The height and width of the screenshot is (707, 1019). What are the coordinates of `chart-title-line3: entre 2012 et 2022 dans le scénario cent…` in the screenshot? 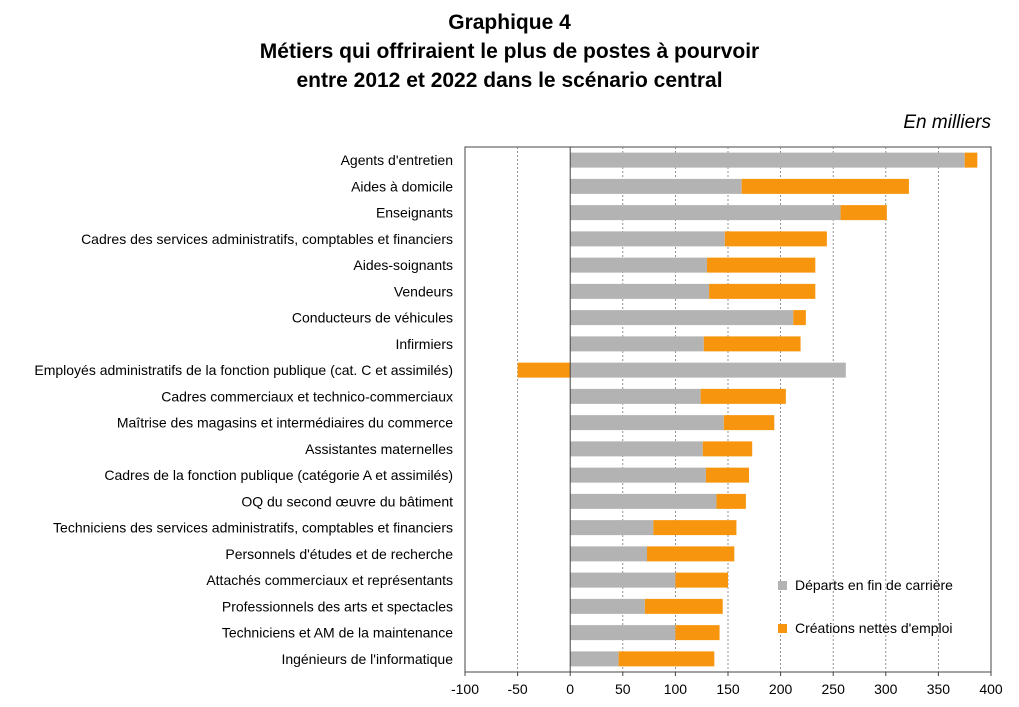 It's located at (509, 80).